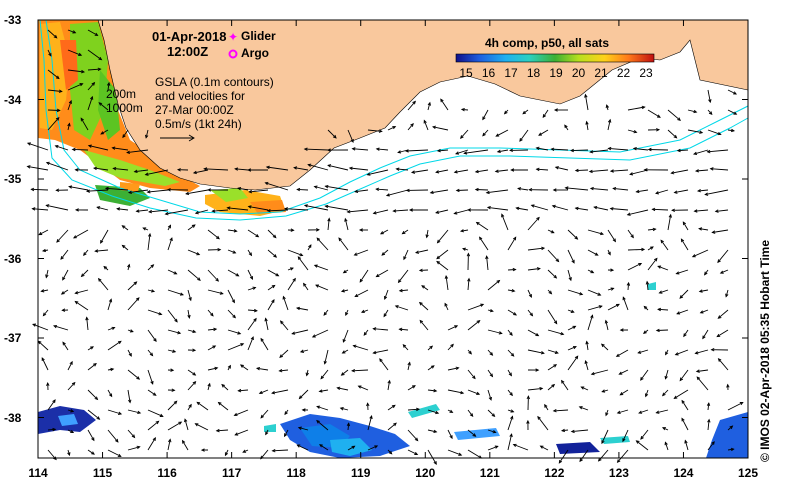 Image resolution: width=790 pixels, height=492 pixels. Describe the element at coordinates (488, 73) in the screenshot. I see `colorbar-tick-label: 16` at that location.